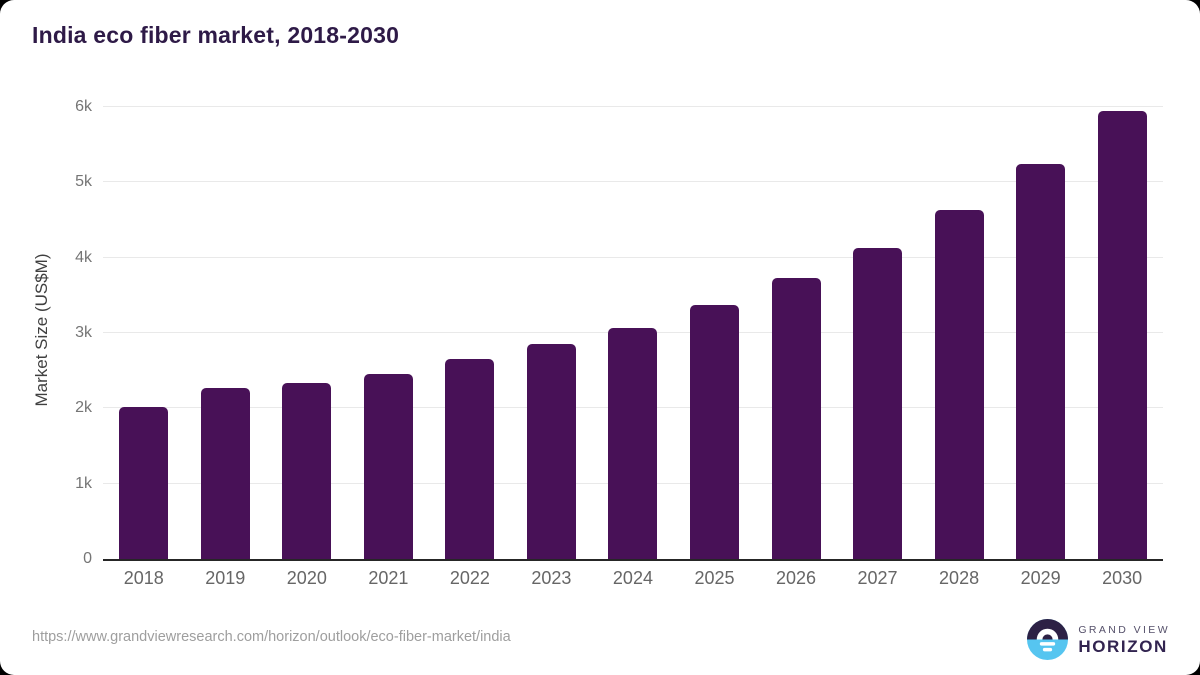  I want to click on bar-2020, so click(307, 470).